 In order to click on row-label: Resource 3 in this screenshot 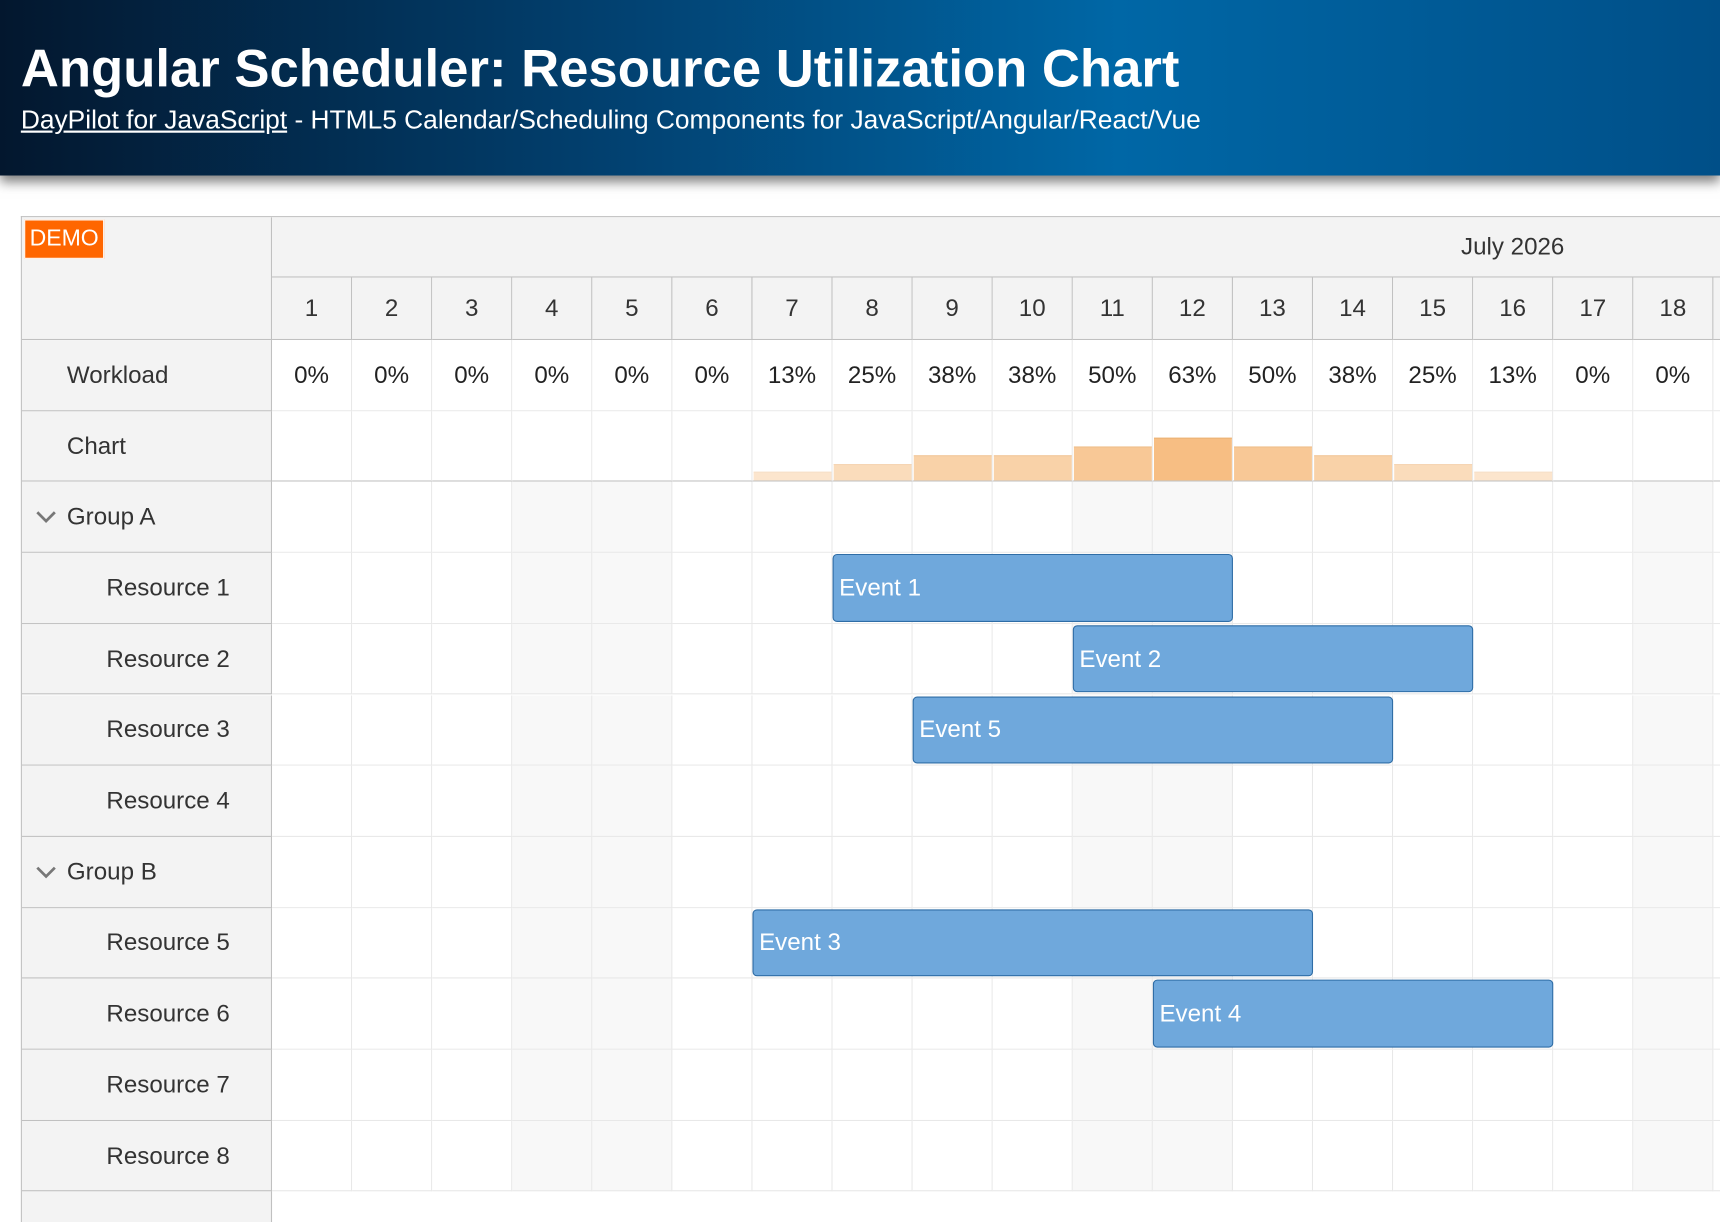, I will do `click(168, 729)`.